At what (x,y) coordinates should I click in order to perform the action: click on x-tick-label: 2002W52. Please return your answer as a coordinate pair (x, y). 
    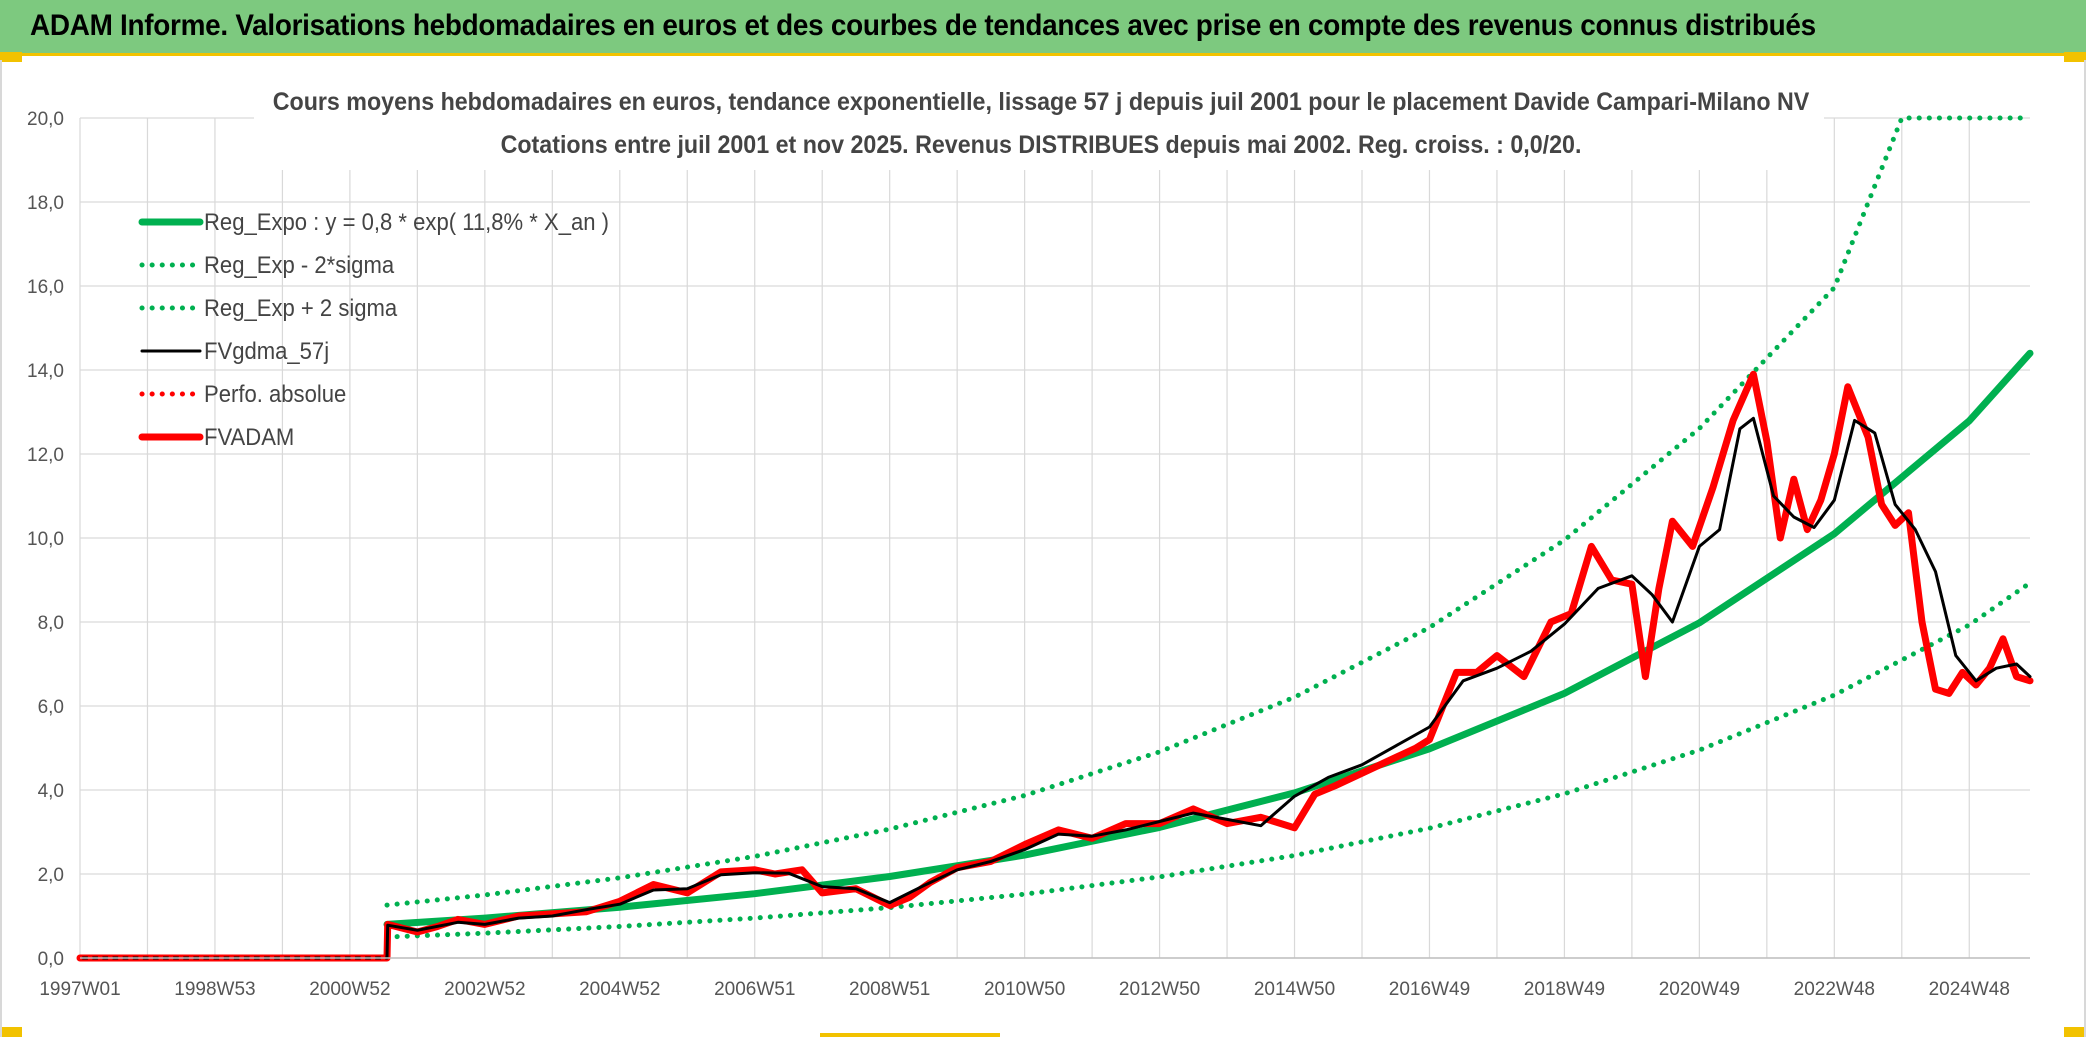
    Looking at the image, I should click on (484, 989).